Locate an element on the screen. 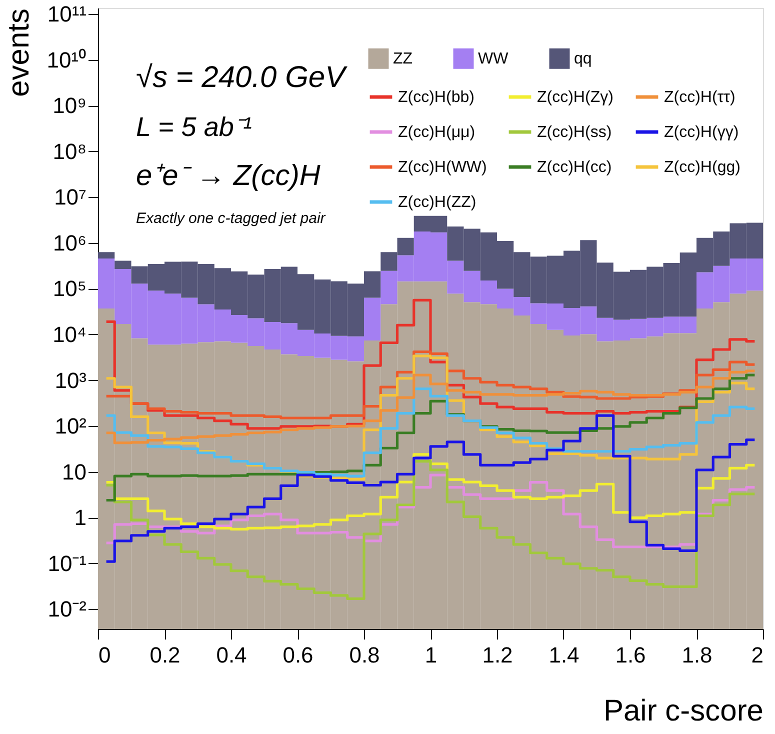 This screenshot has height=734, width=775. x-tick-label: 0.8 is located at coordinates (364, 655).